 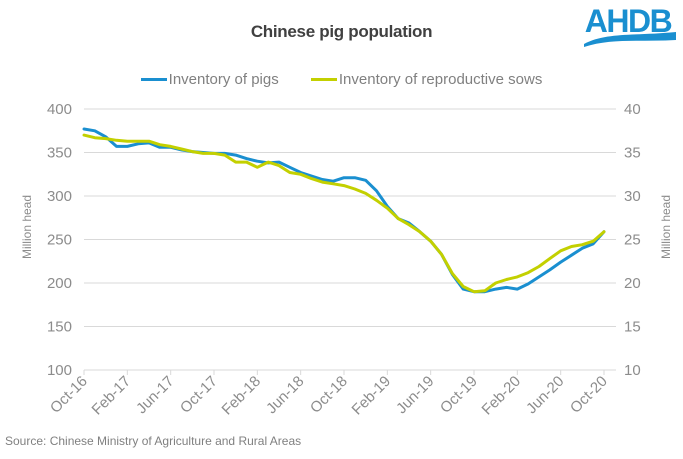 I want to click on x-tick-label: Feb-18, so click(x=242, y=396).